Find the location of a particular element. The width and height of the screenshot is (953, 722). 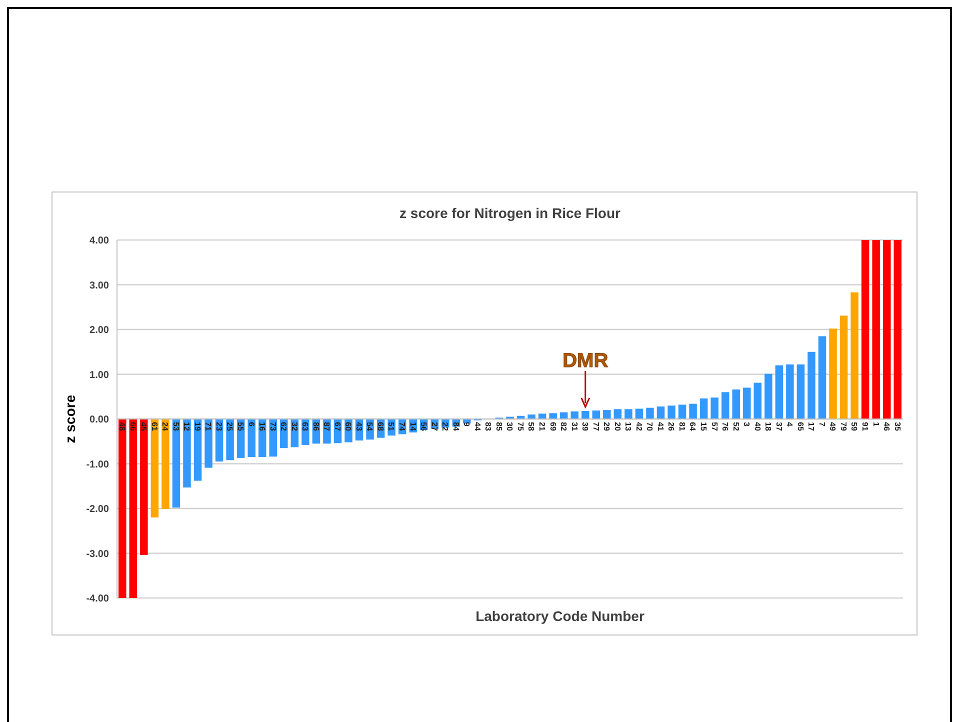

y-tick-label: -4.00 is located at coordinates (98, 599).